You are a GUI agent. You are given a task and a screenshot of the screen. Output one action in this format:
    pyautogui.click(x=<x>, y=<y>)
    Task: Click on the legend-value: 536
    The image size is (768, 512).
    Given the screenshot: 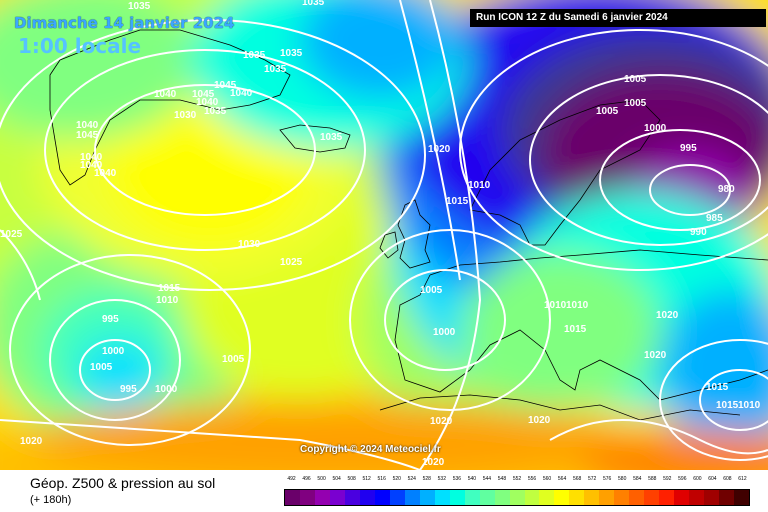 What is the action you would take?
    pyautogui.click(x=457, y=479)
    